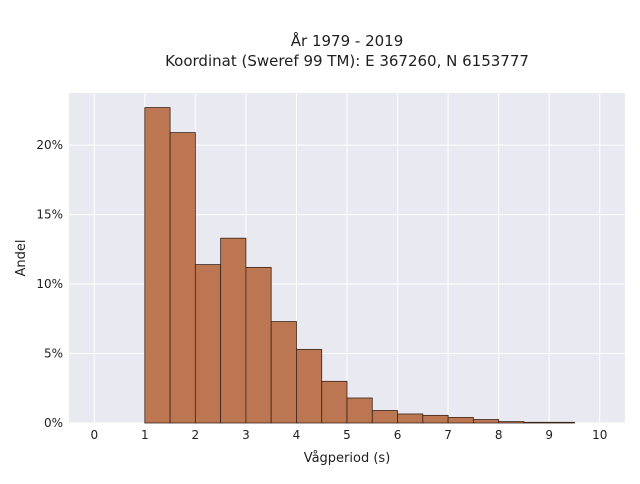 This screenshot has width=640, height=484. What do you see at coordinates (145, 435) in the screenshot?
I see `x-tick-label: 1` at bounding box center [145, 435].